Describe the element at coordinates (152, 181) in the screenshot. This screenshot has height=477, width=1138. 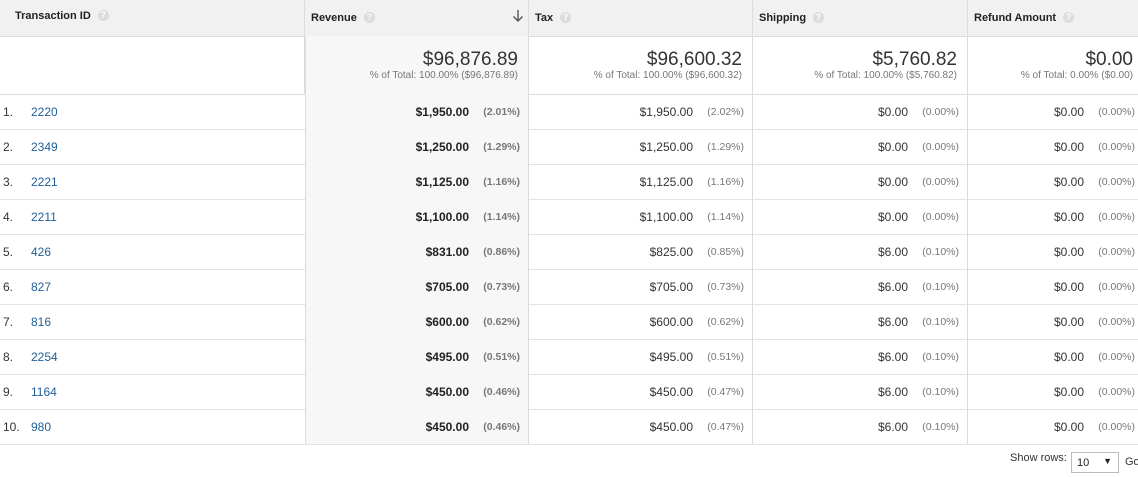
I see `transaction-id-cell: 3. 2221` at that location.